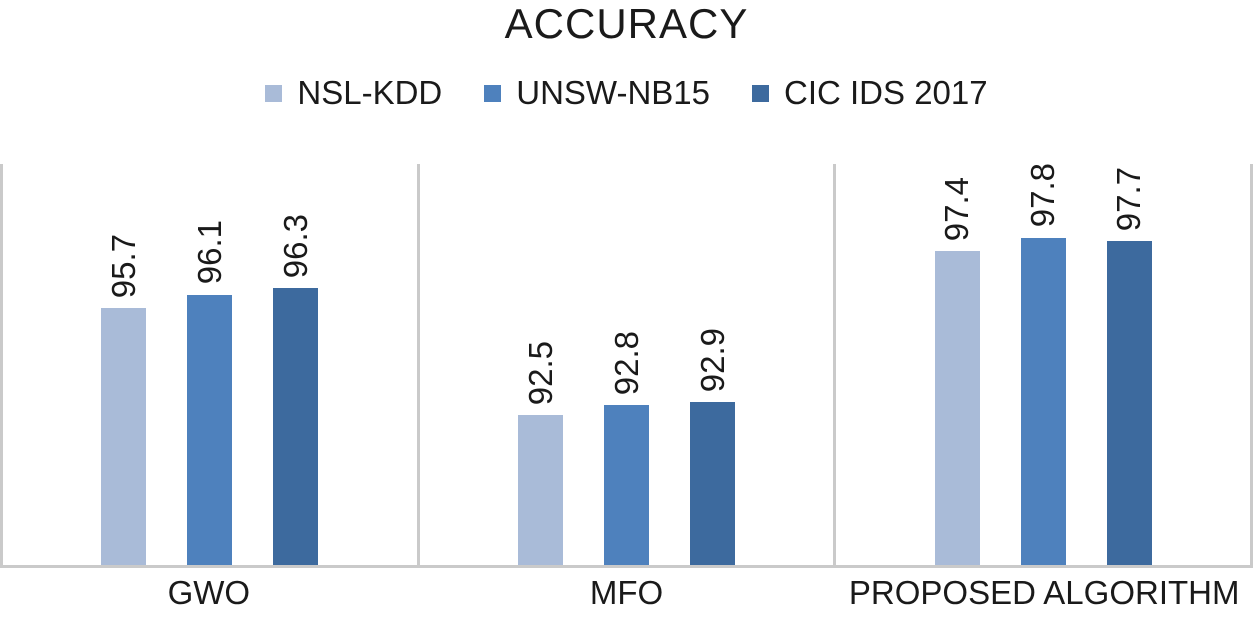 This screenshot has height=619, width=1253. Describe the element at coordinates (712, 359) in the screenshot. I see `bar-value-label: 92.9` at that location.